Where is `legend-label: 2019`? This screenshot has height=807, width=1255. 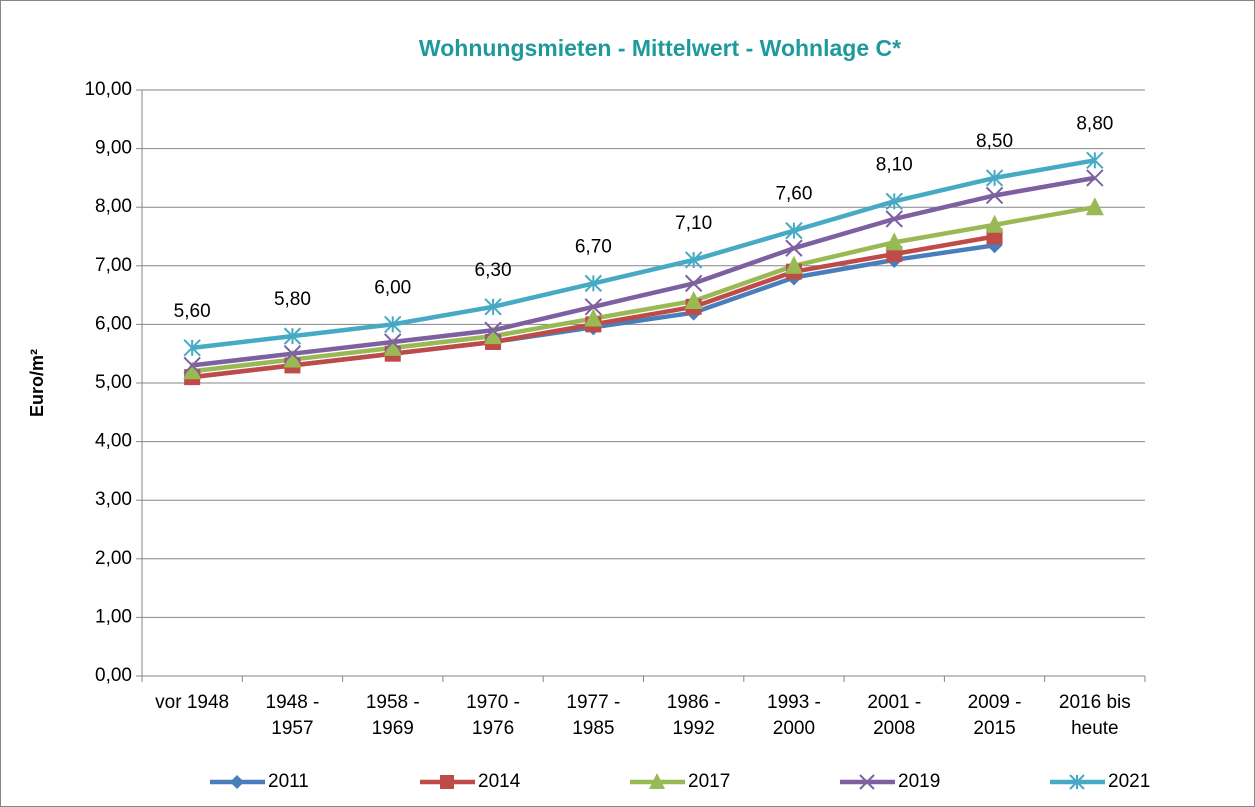 legend-label: 2019 is located at coordinates (919, 781).